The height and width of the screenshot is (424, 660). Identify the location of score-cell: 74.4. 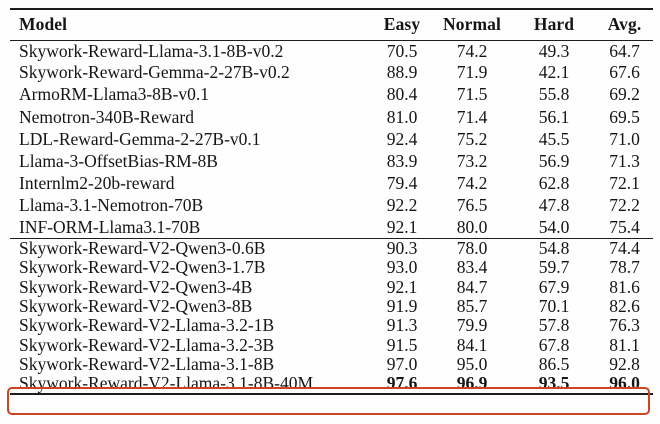
(624, 248).